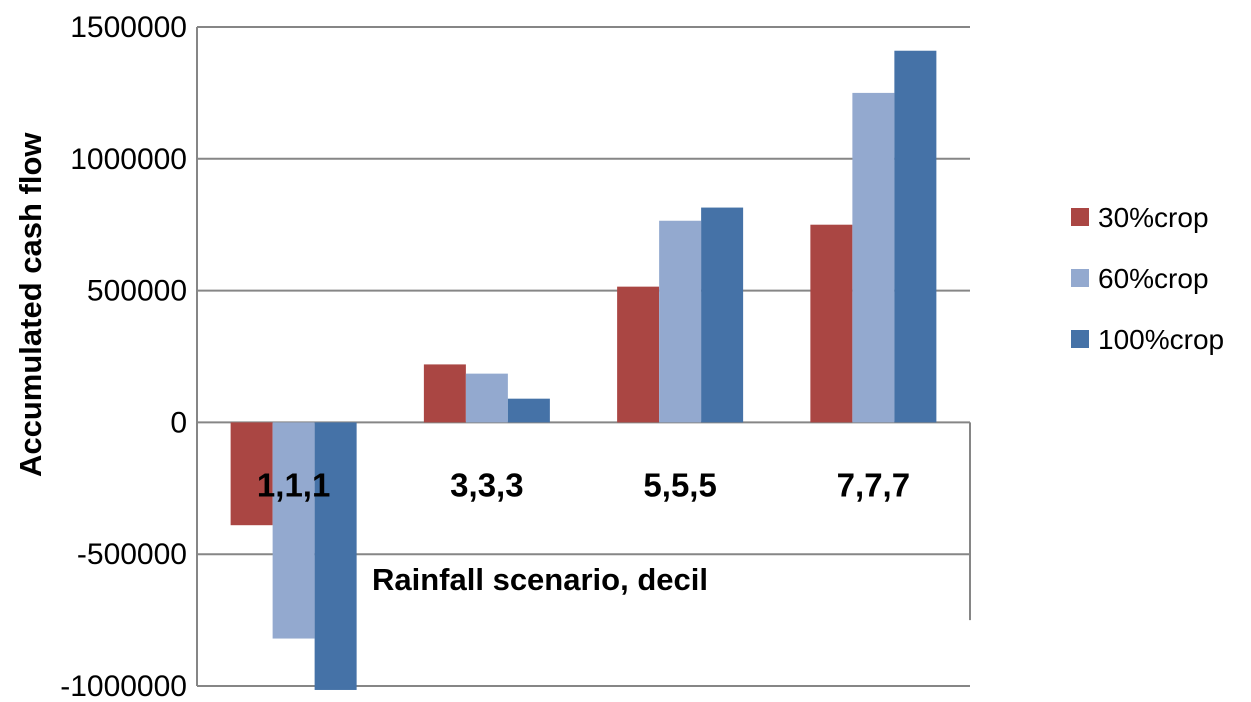  Describe the element at coordinates (293, 484) in the screenshot. I see `x-category-label: 1,1,1` at that location.